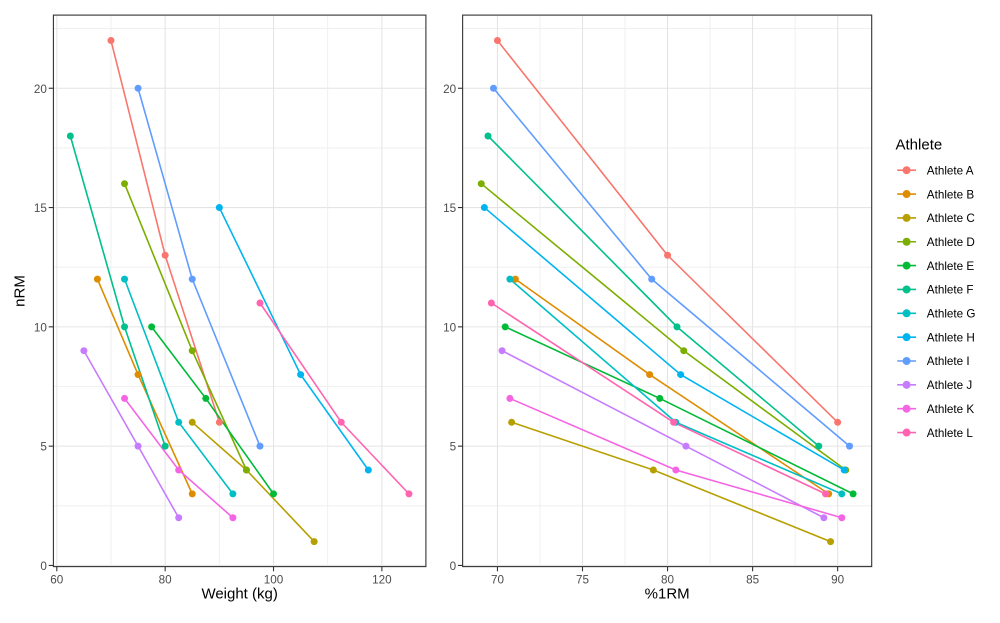  I want to click on svg-text: Athlete F, so click(950, 290).